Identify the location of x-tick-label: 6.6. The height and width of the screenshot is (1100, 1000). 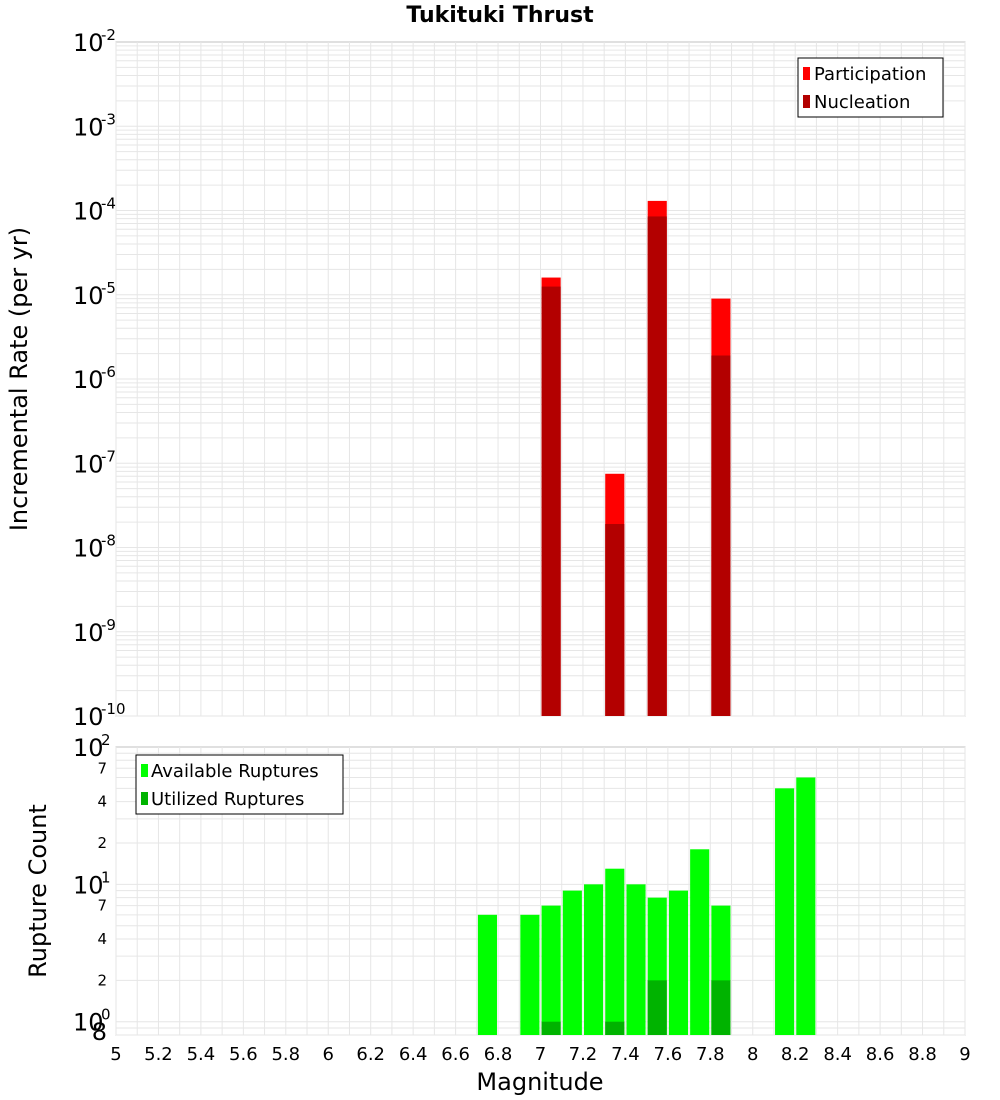
(455, 1054).